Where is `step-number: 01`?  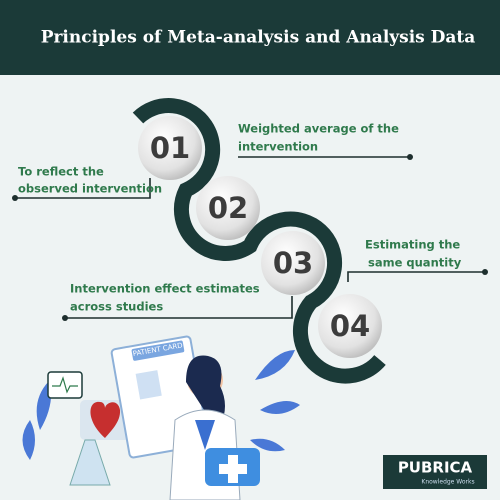
step-number: 01 is located at coordinates (170, 148).